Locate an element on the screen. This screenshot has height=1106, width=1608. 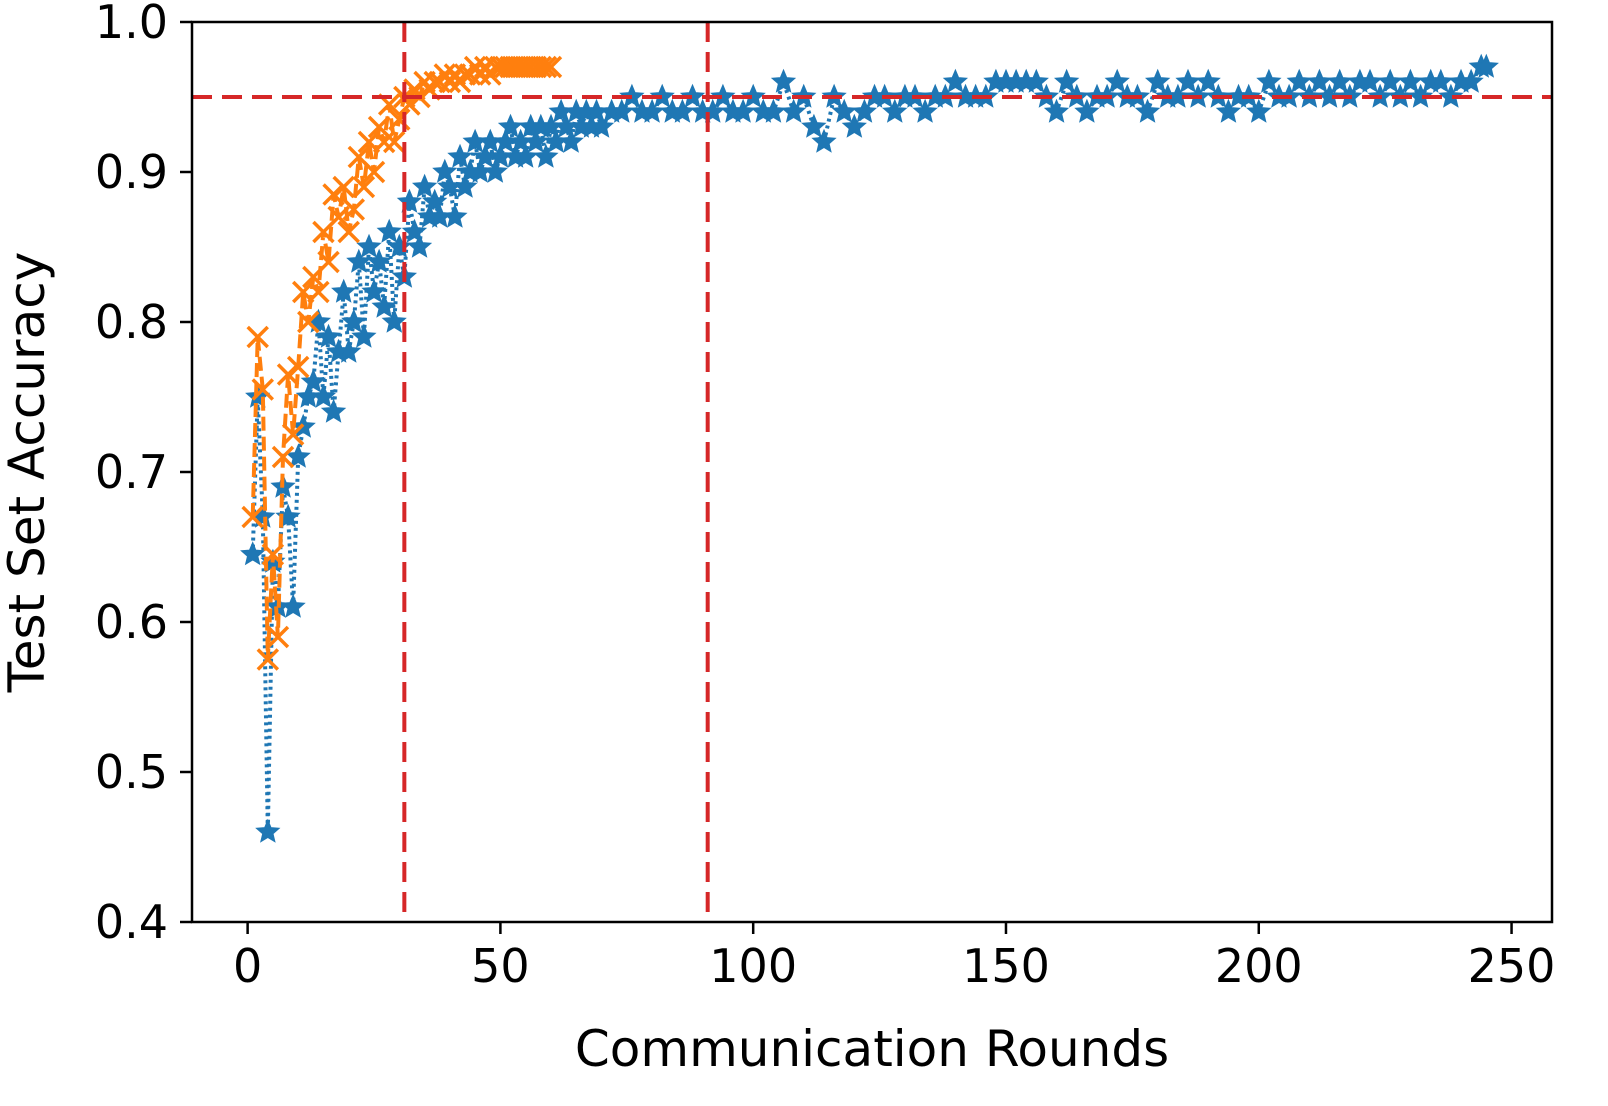
y-tick-label: 0.4 is located at coordinates (131, 922).